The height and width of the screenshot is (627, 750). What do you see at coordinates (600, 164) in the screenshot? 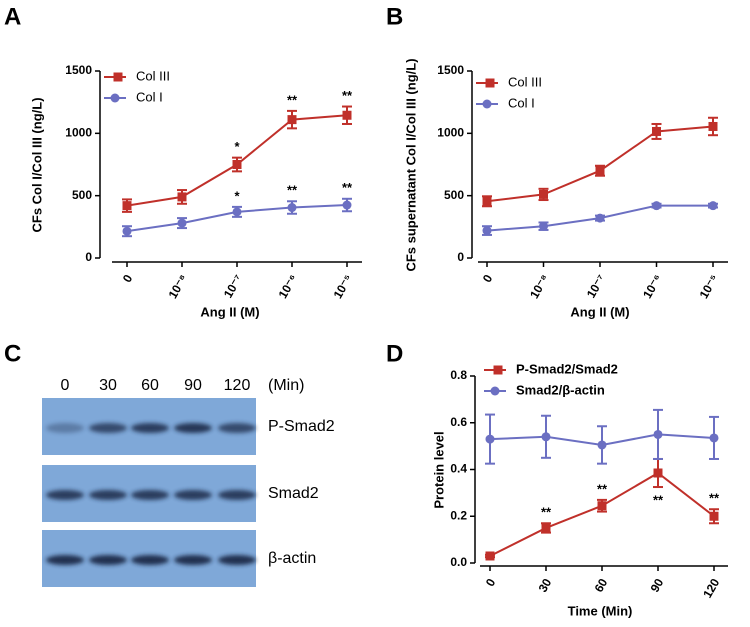
I see `series-line` at bounding box center [600, 164].